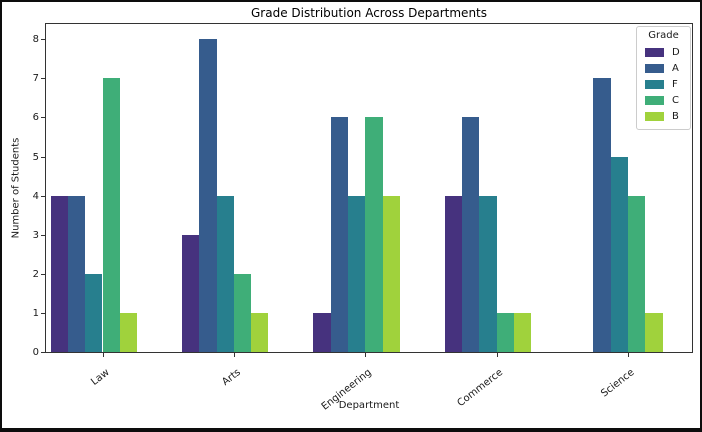 The height and width of the screenshot is (432, 702). Describe the element at coordinates (488, 273) in the screenshot. I see `bar-F-commerce` at that location.